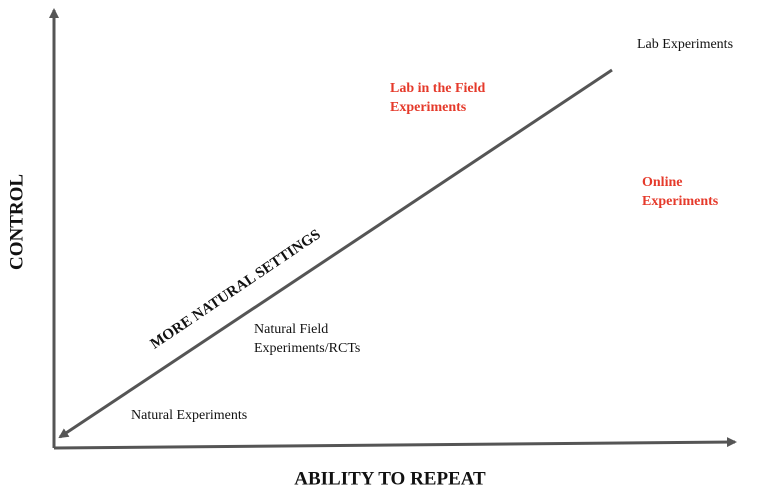 This screenshot has width=765, height=492. What do you see at coordinates (291, 329) in the screenshot?
I see `item-label: Natural Field` at bounding box center [291, 329].